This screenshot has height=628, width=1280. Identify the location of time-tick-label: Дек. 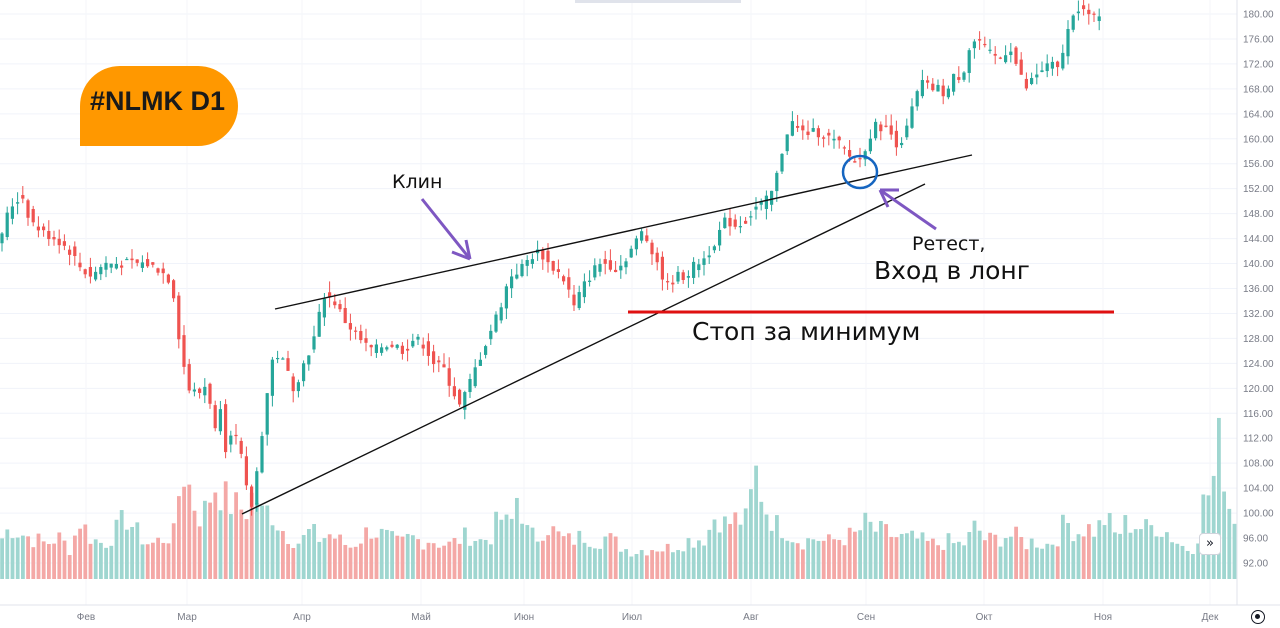
(1210, 617).